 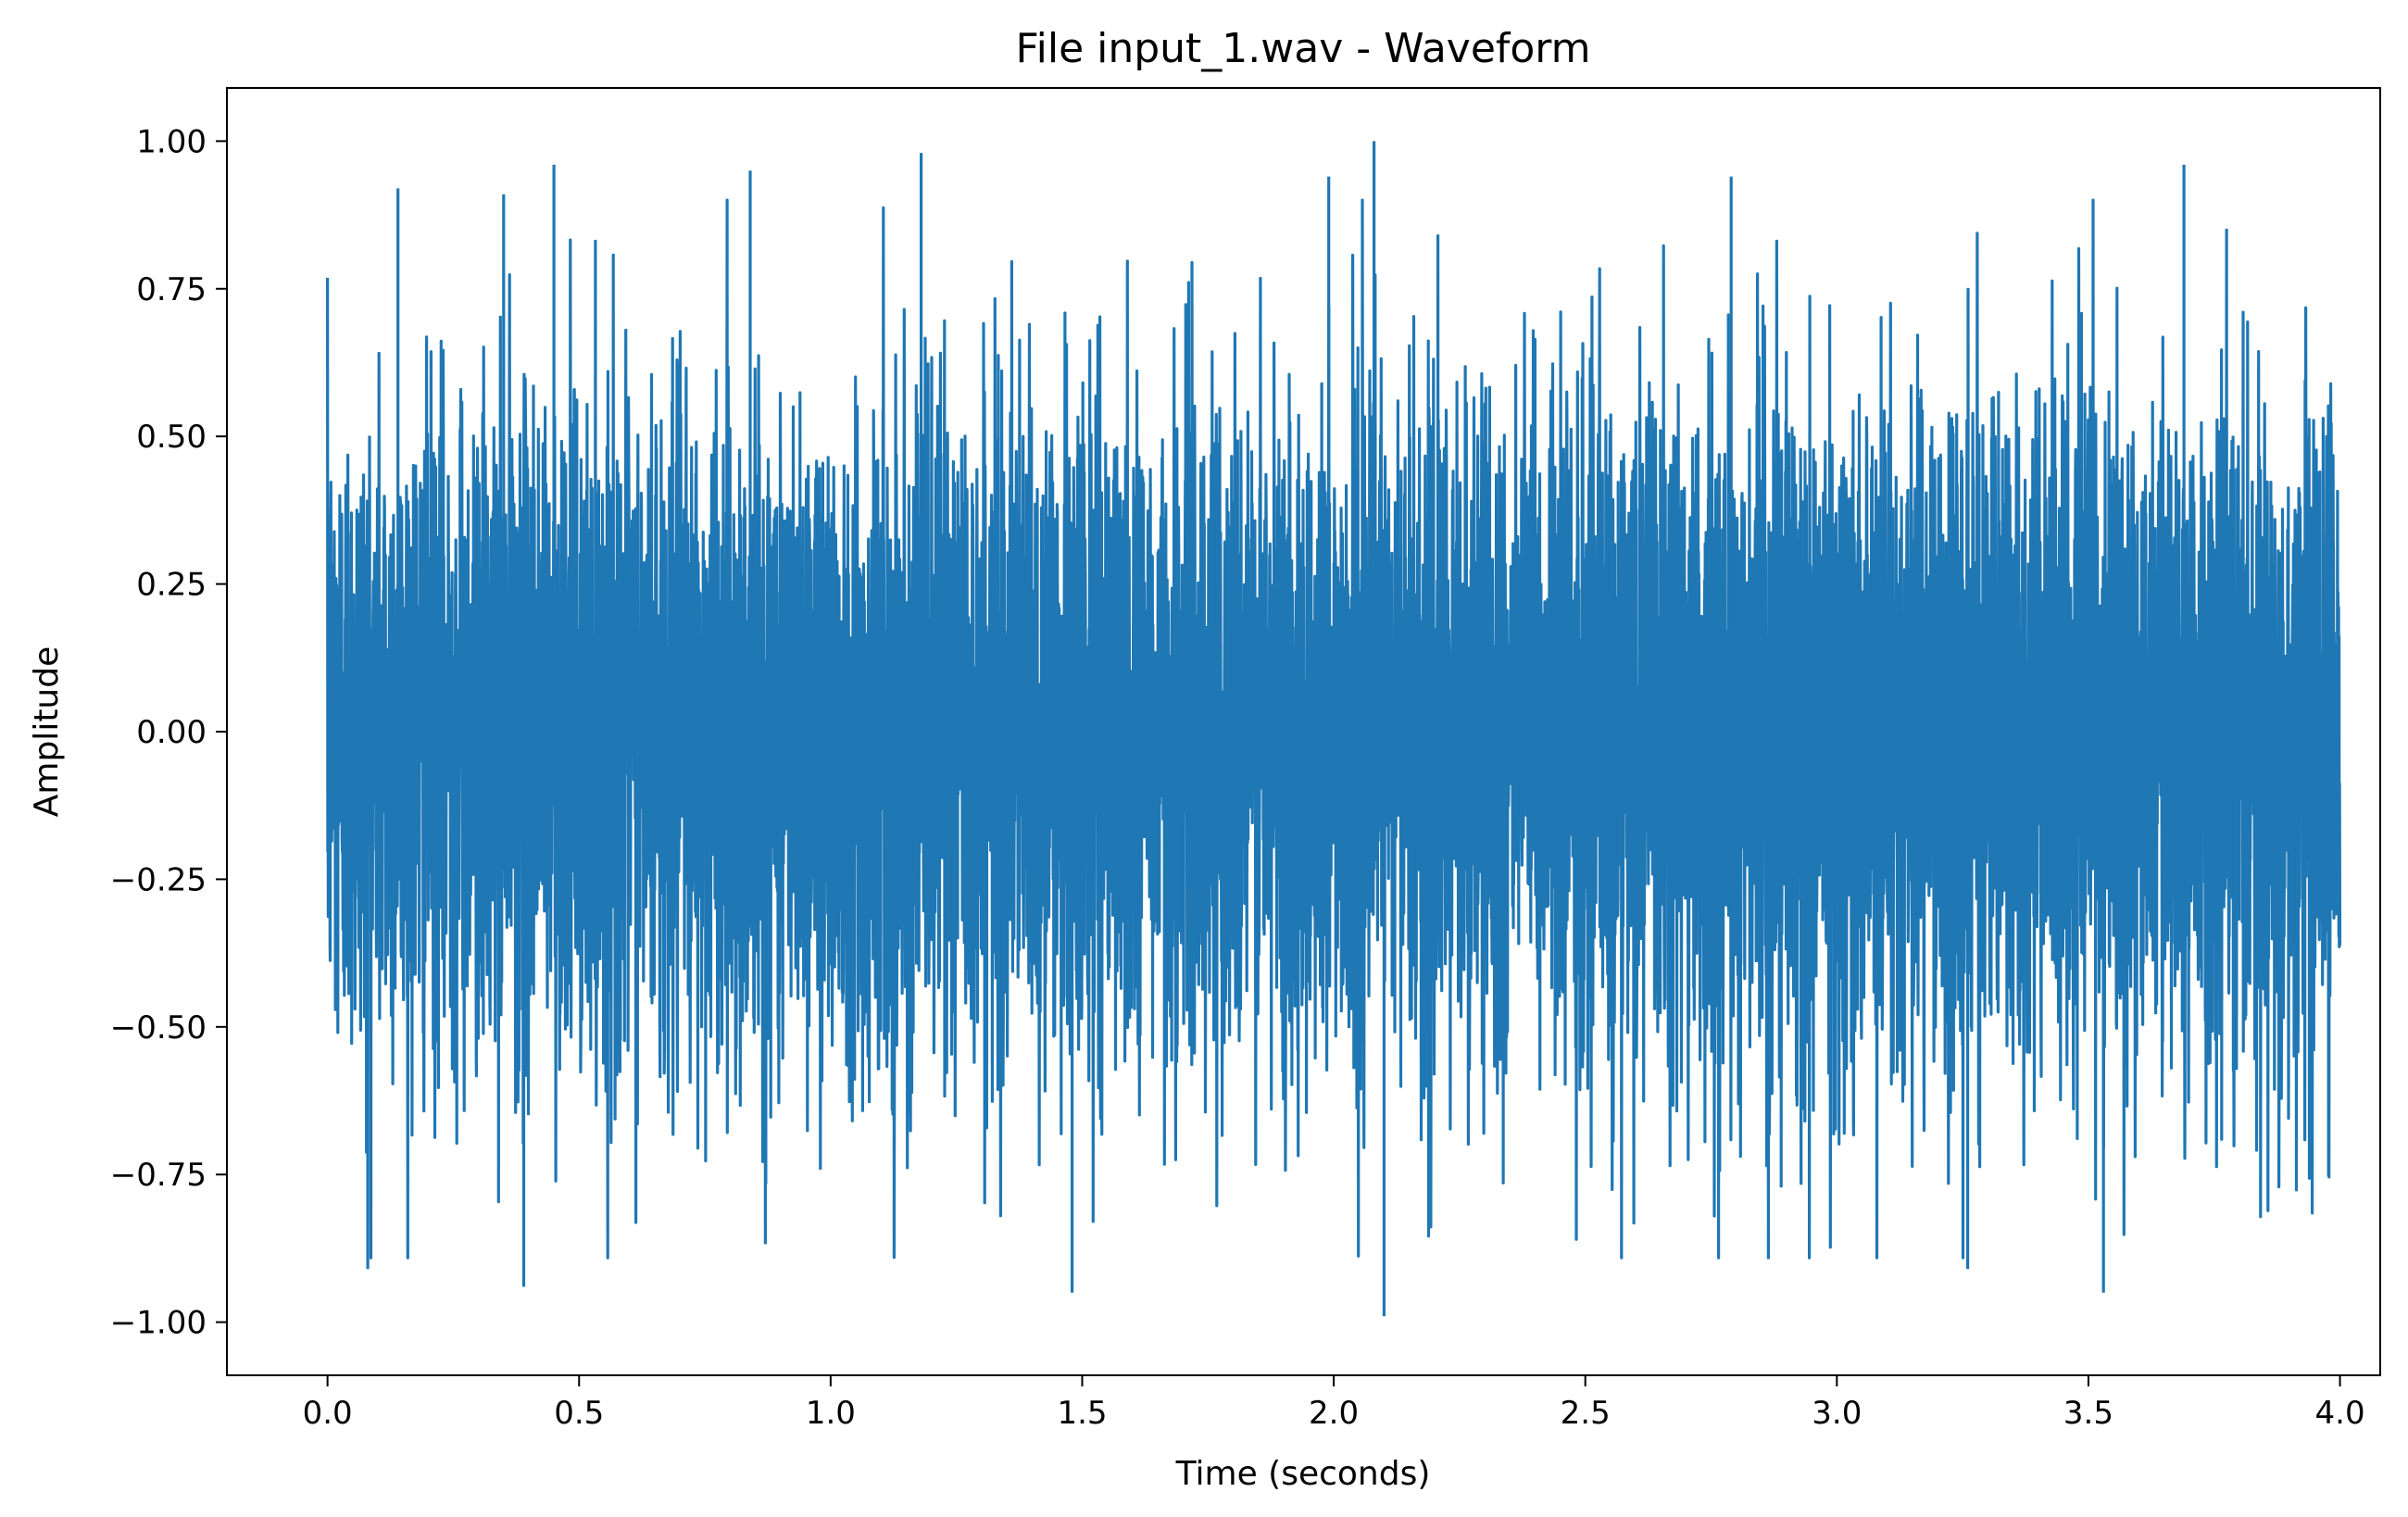 I want to click on x-tick-label: 3.5, so click(x=2088, y=1413).